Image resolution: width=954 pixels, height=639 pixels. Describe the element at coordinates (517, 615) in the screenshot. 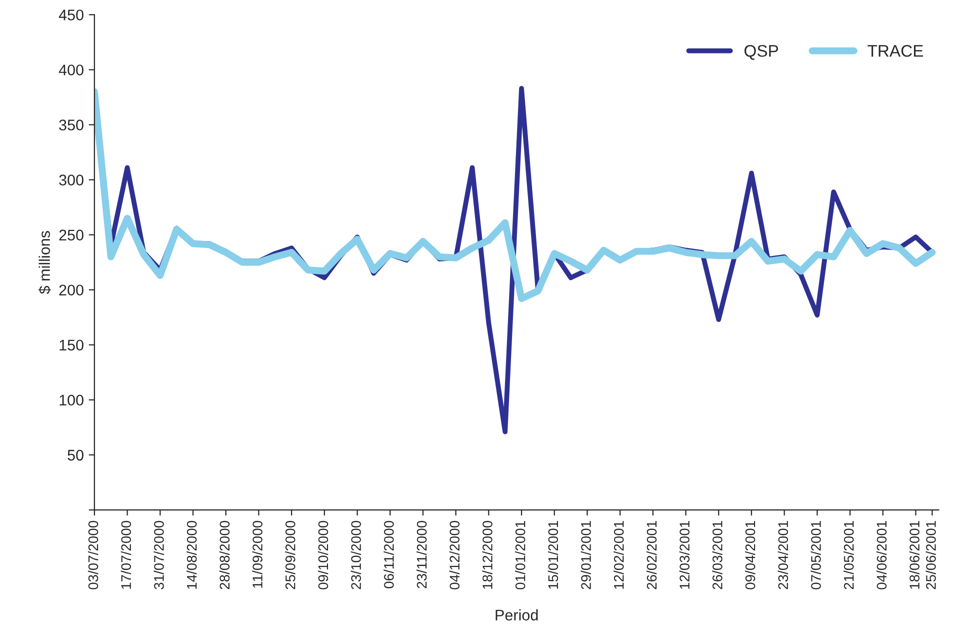

I see `x-axis-title: Period` at that location.